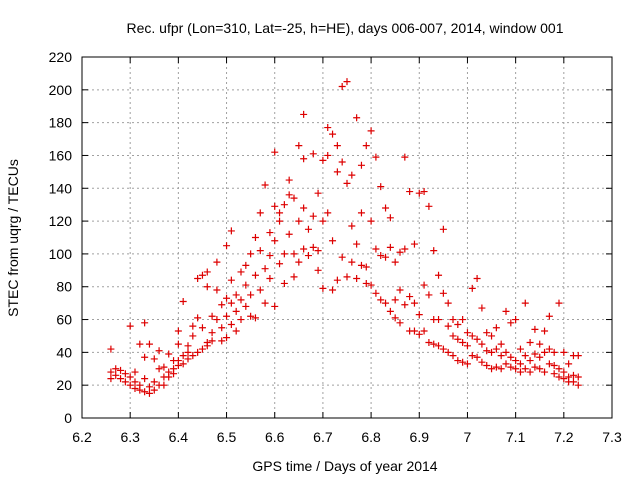  Describe the element at coordinates (61, 57) in the screenshot. I see `y-tick-label: 220` at that location.